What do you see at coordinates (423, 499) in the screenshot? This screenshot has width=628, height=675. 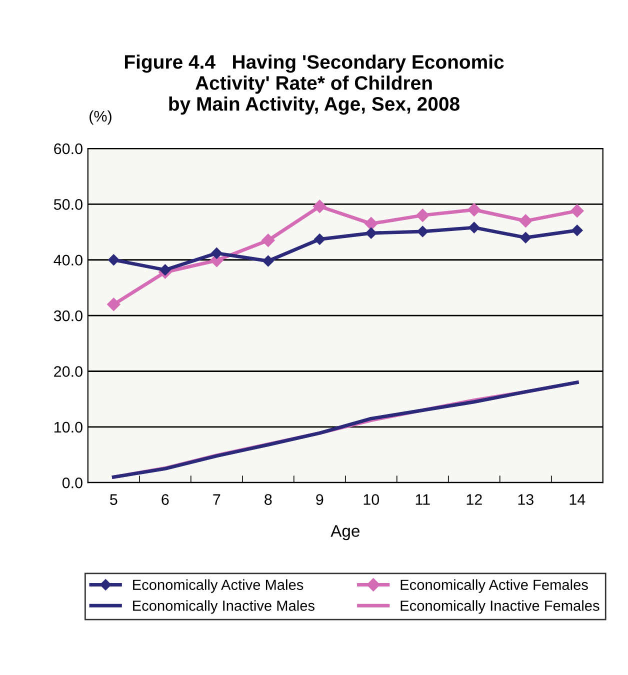 I see `x-tick-label: 11` at bounding box center [423, 499].